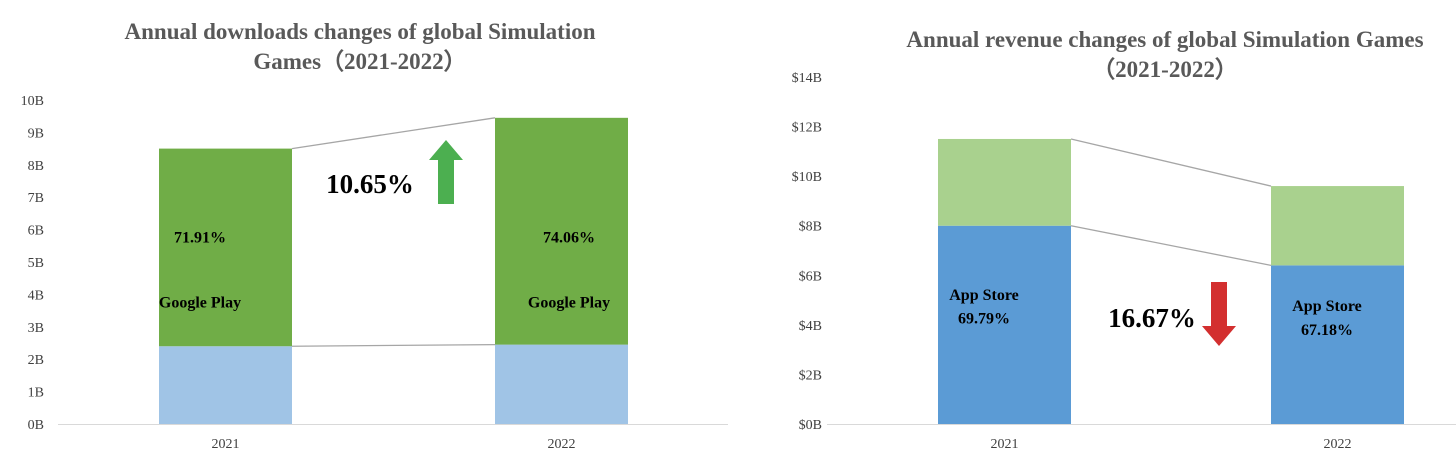 The image size is (1456, 467). I want to click on y-tick-label: $14B, so click(807, 78).